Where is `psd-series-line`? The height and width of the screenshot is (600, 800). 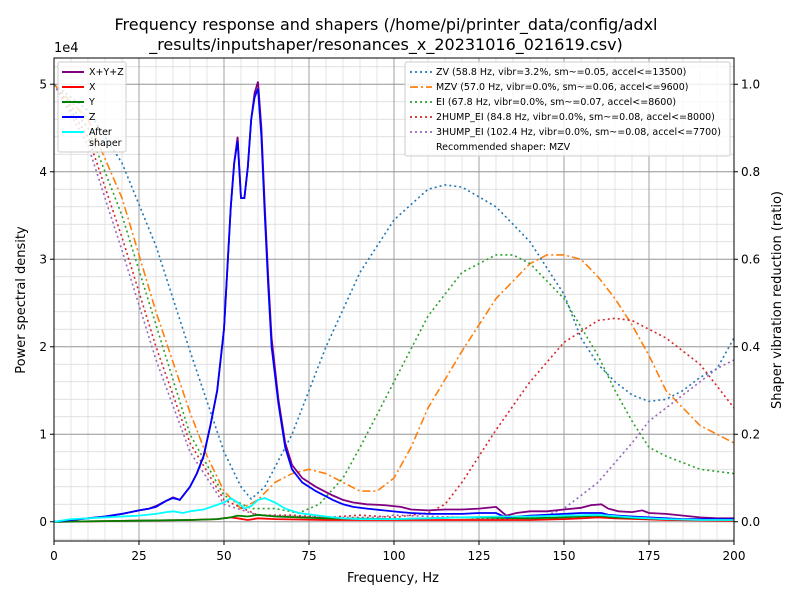
psd-series-line is located at coordinates (393, 510).